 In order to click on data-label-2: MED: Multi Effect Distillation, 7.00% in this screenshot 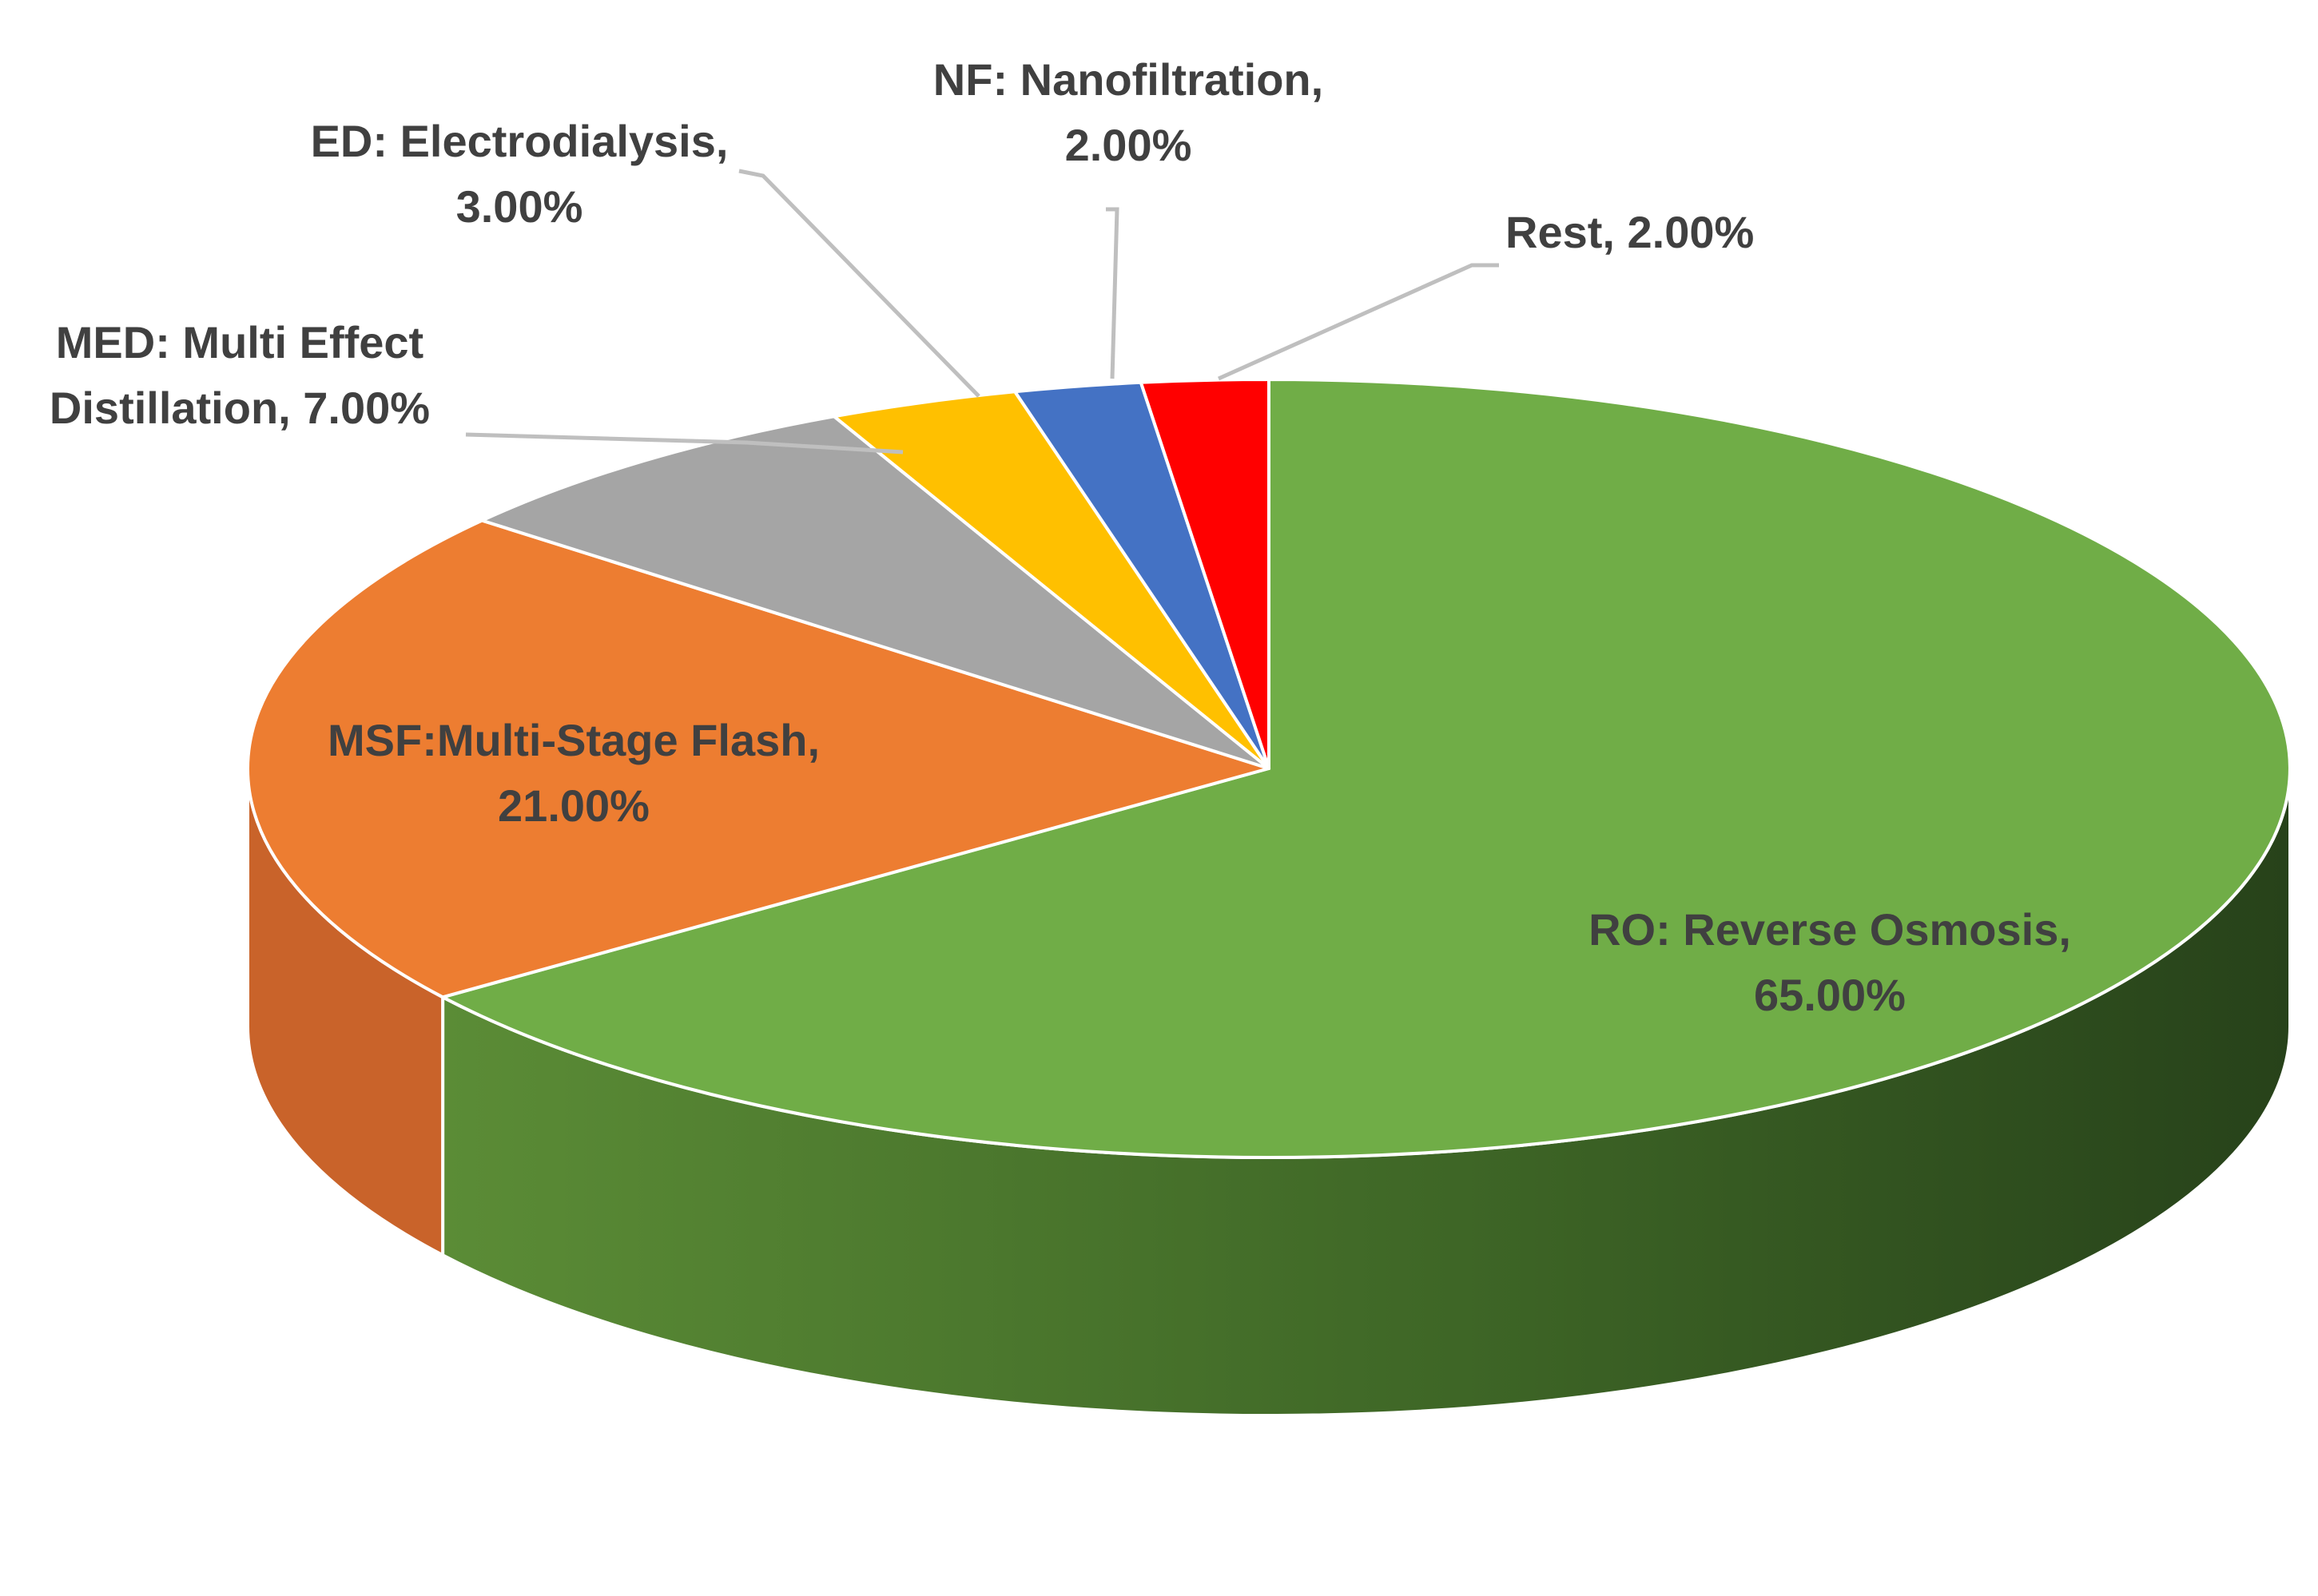, I will do `click(240, 375)`.